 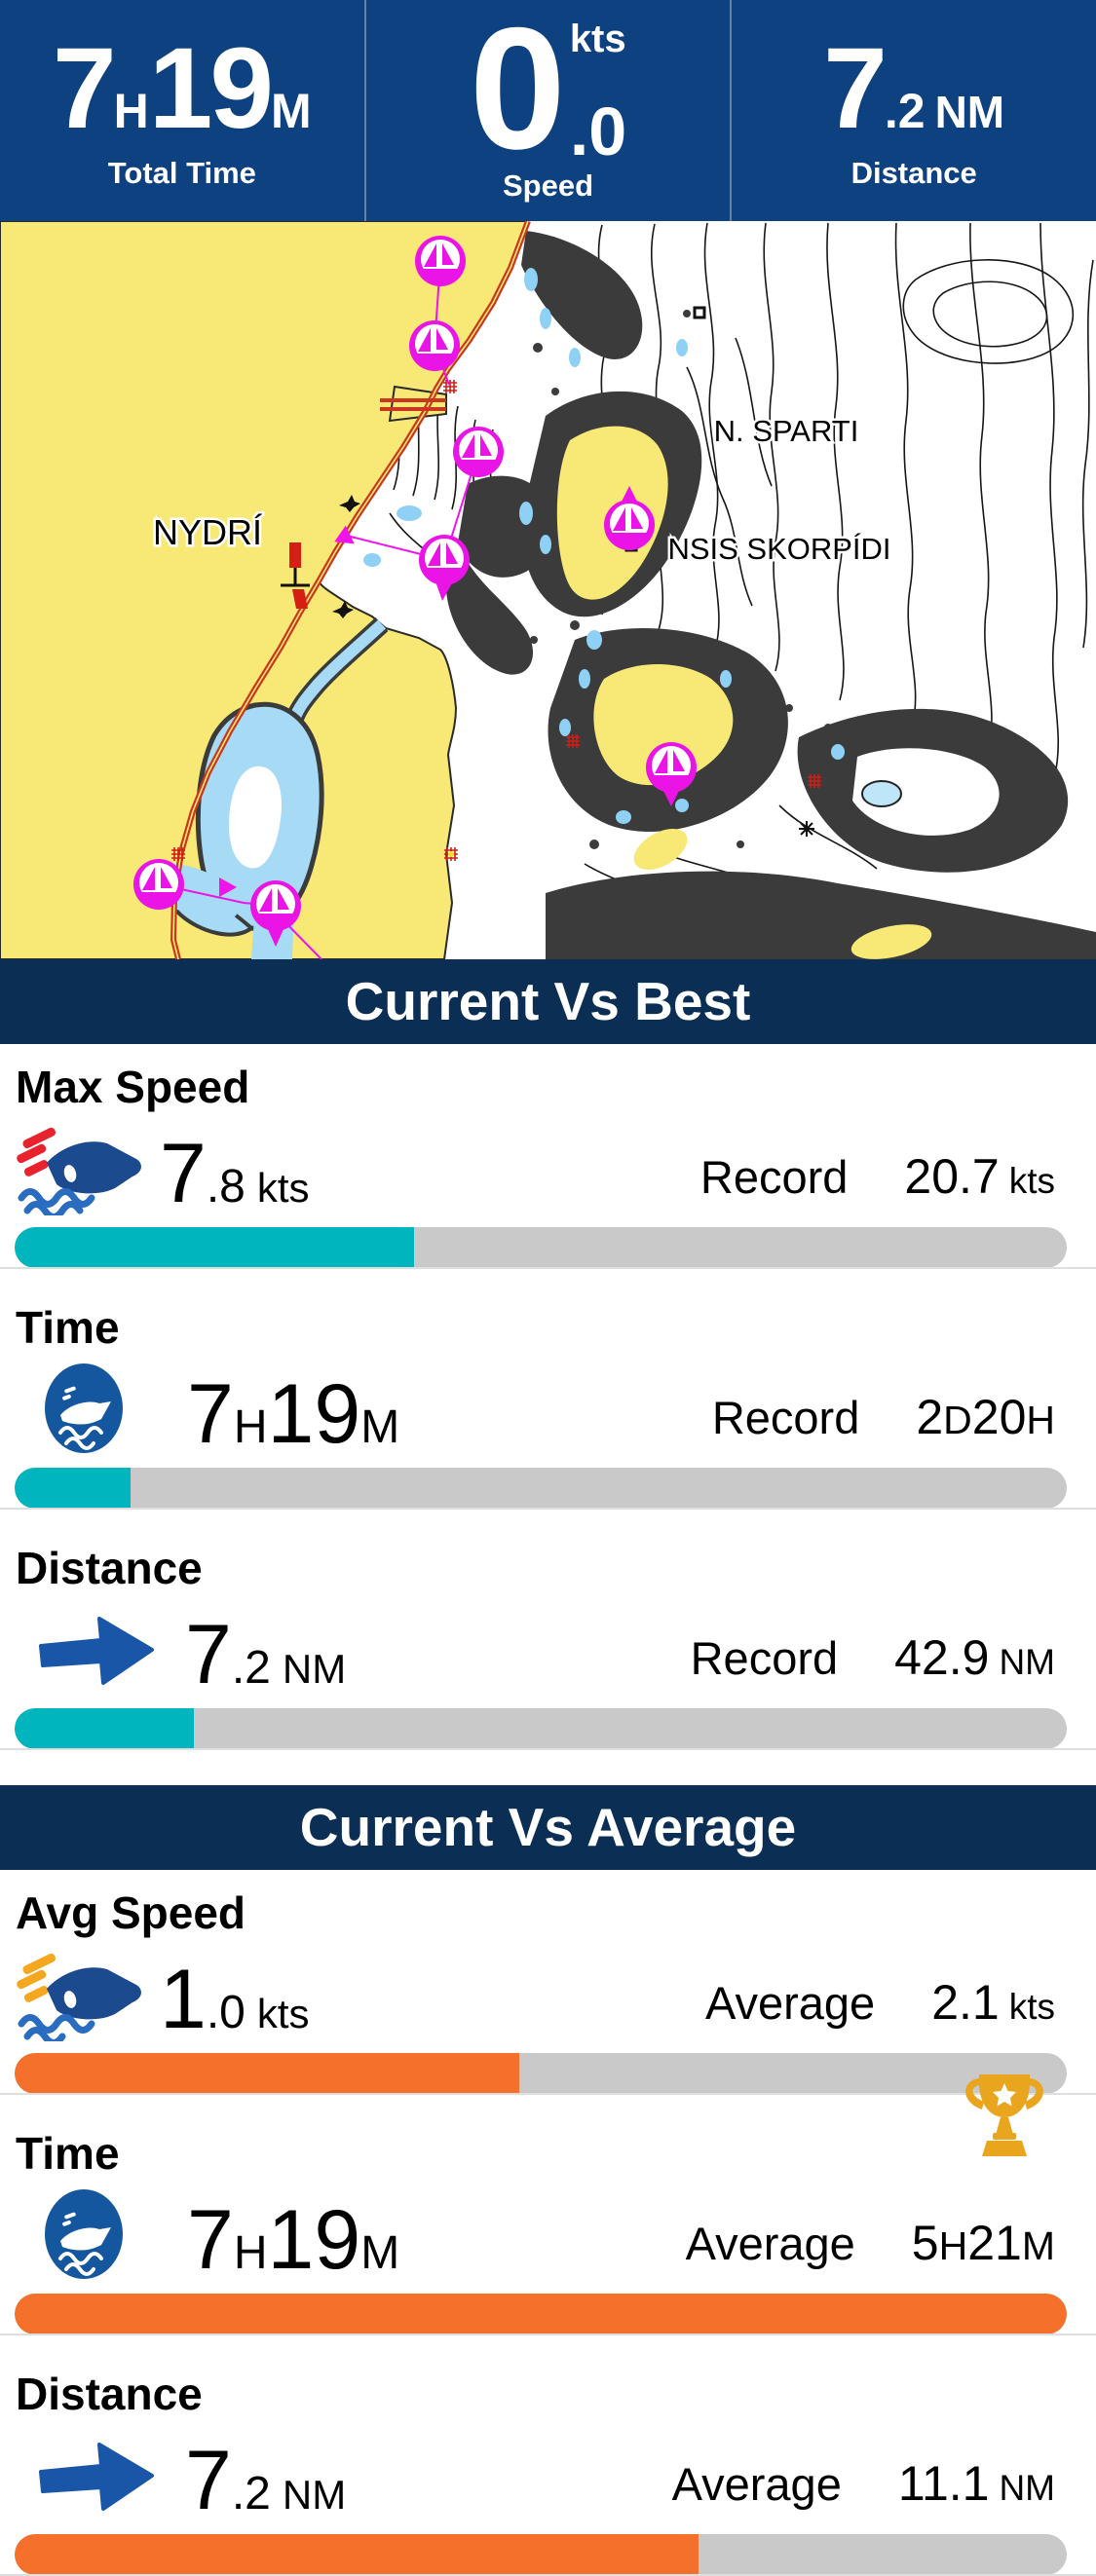 I want to click on shallow-water-patches, so click(x=604, y=546).